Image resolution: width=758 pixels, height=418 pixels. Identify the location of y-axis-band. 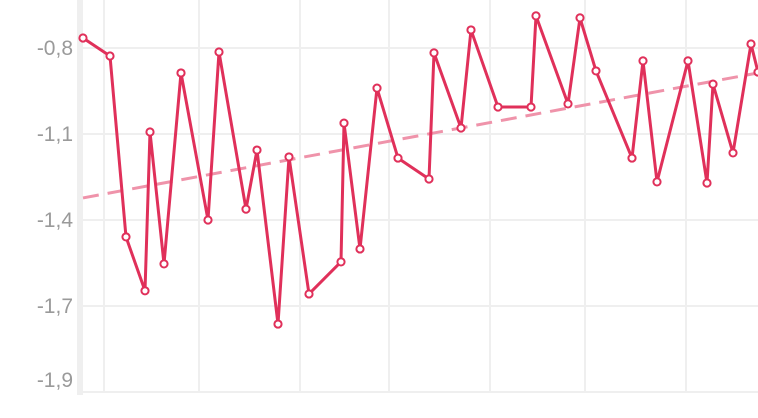
(80, 197).